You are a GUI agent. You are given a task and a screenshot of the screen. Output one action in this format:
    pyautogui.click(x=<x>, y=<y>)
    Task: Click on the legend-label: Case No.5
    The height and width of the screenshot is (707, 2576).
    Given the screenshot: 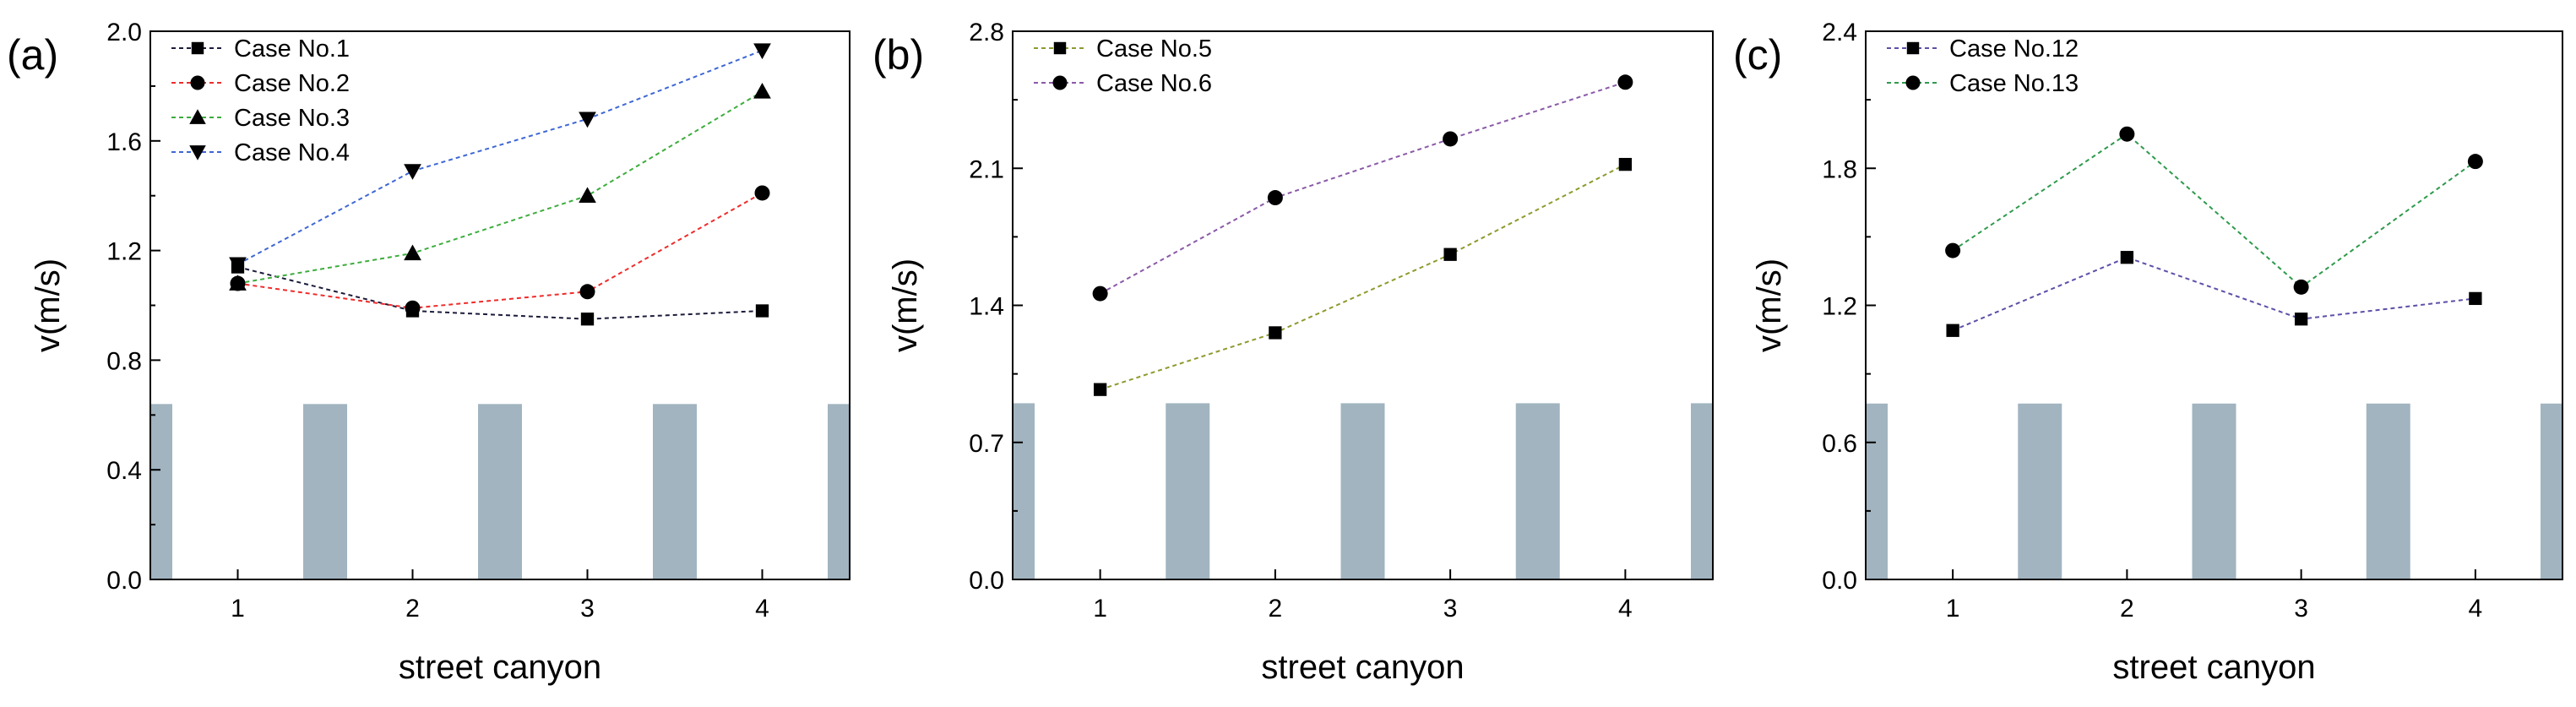 What is the action you would take?
    pyautogui.click(x=1154, y=49)
    